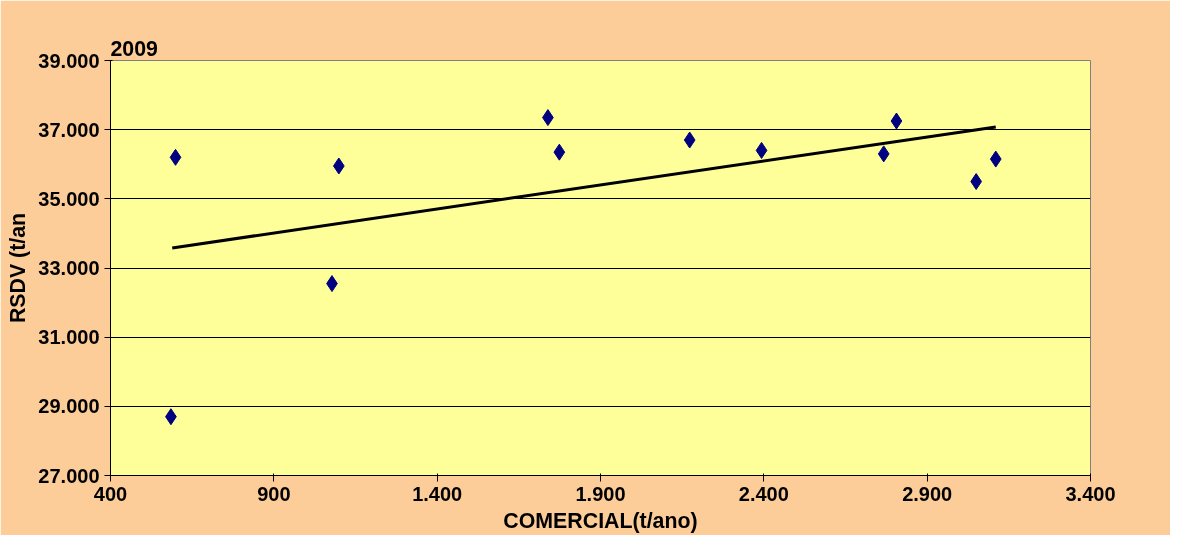  What do you see at coordinates (69, 406) in the screenshot?
I see `y-tick-label: 29.000` at bounding box center [69, 406].